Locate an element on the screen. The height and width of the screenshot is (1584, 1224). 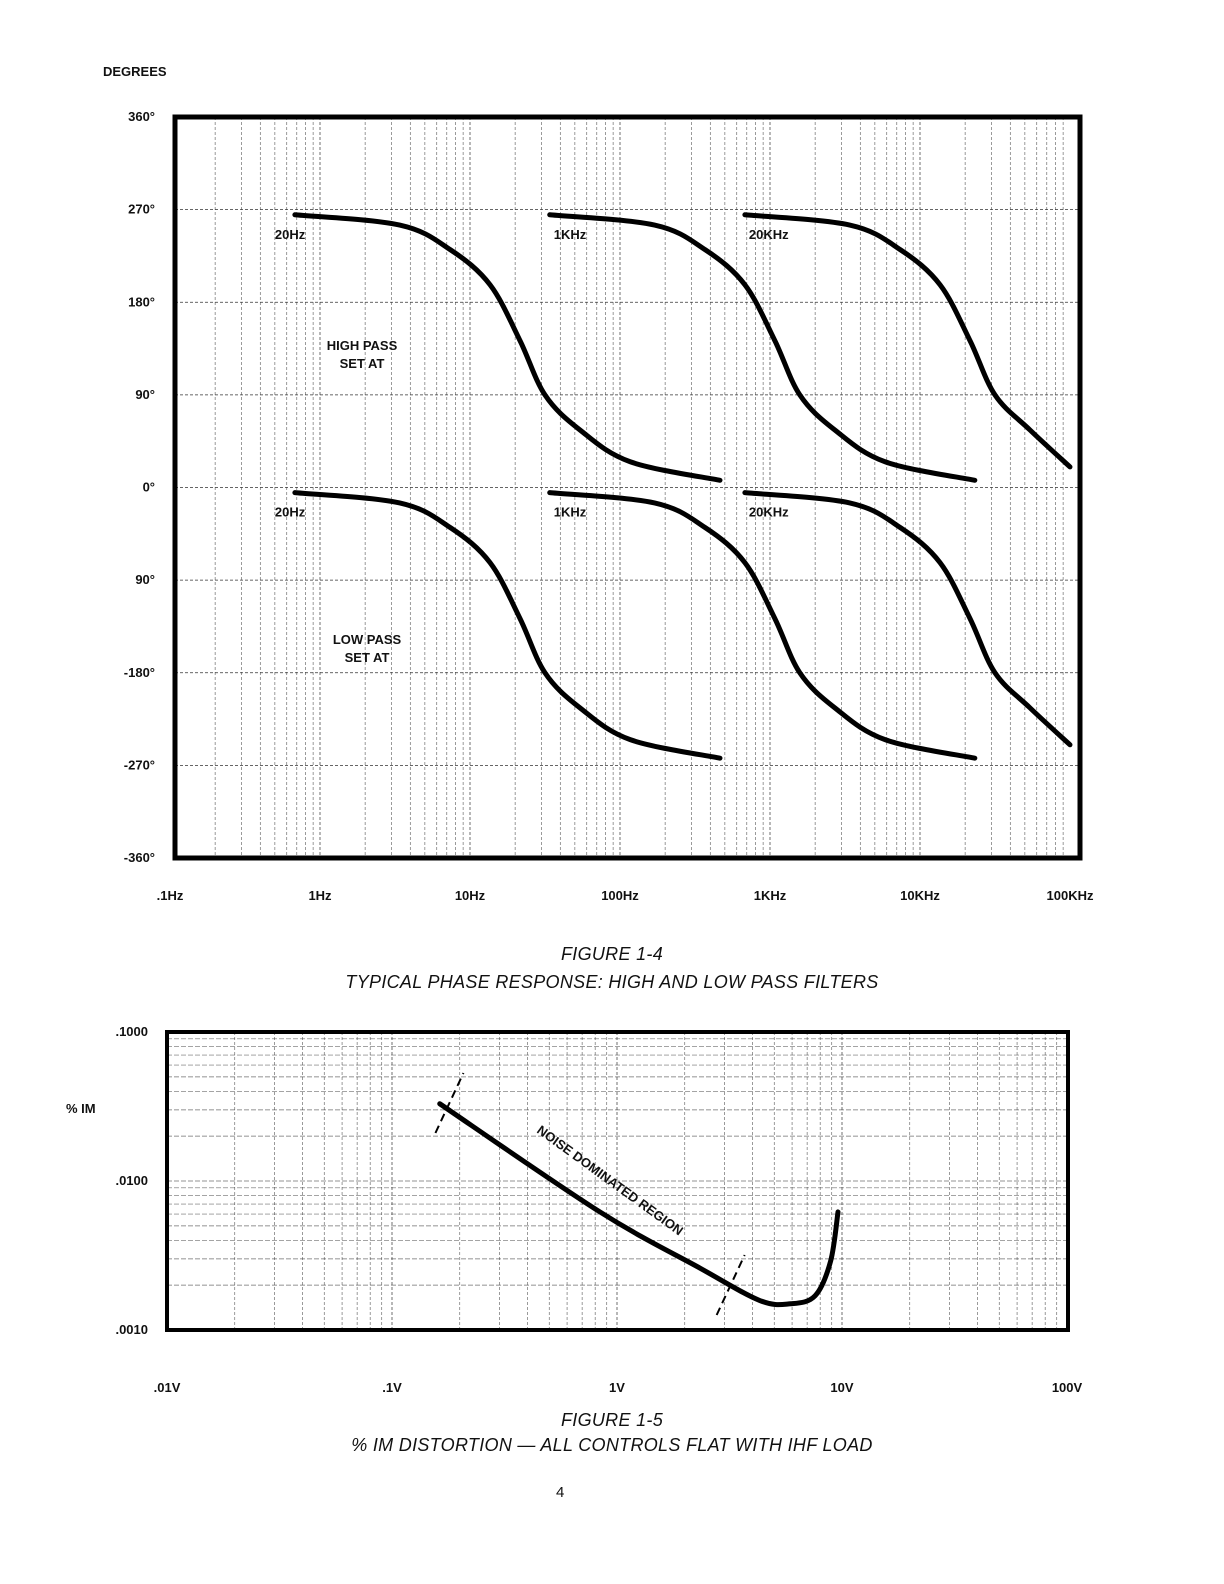
x-tick-label: 100V is located at coordinates (1067, 1387).